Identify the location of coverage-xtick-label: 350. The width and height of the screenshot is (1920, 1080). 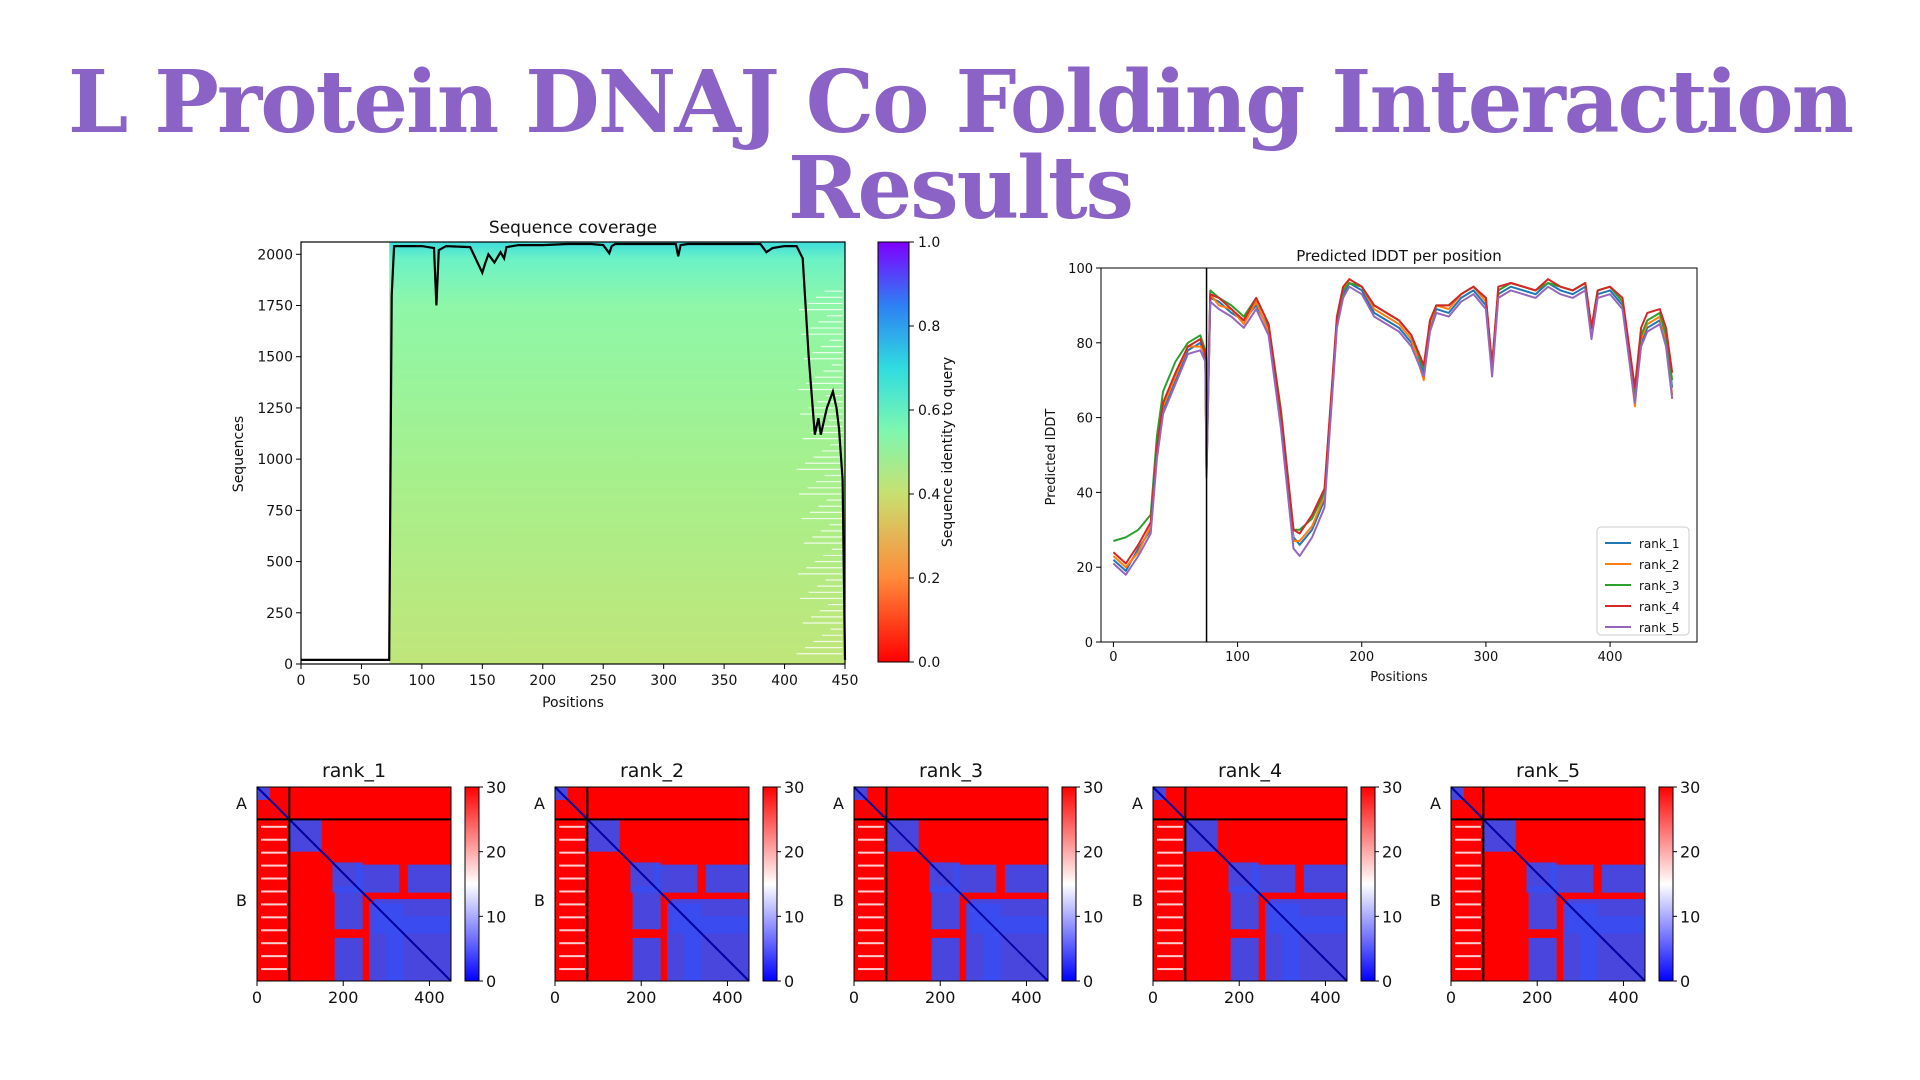
(724, 681).